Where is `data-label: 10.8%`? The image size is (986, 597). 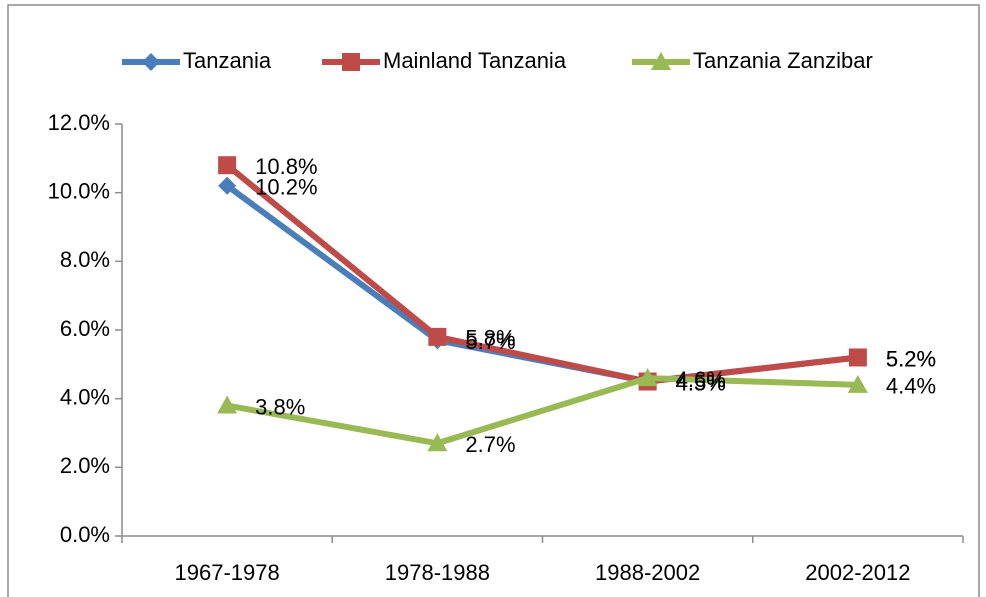
data-label: 10.8% is located at coordinates (286, 166).